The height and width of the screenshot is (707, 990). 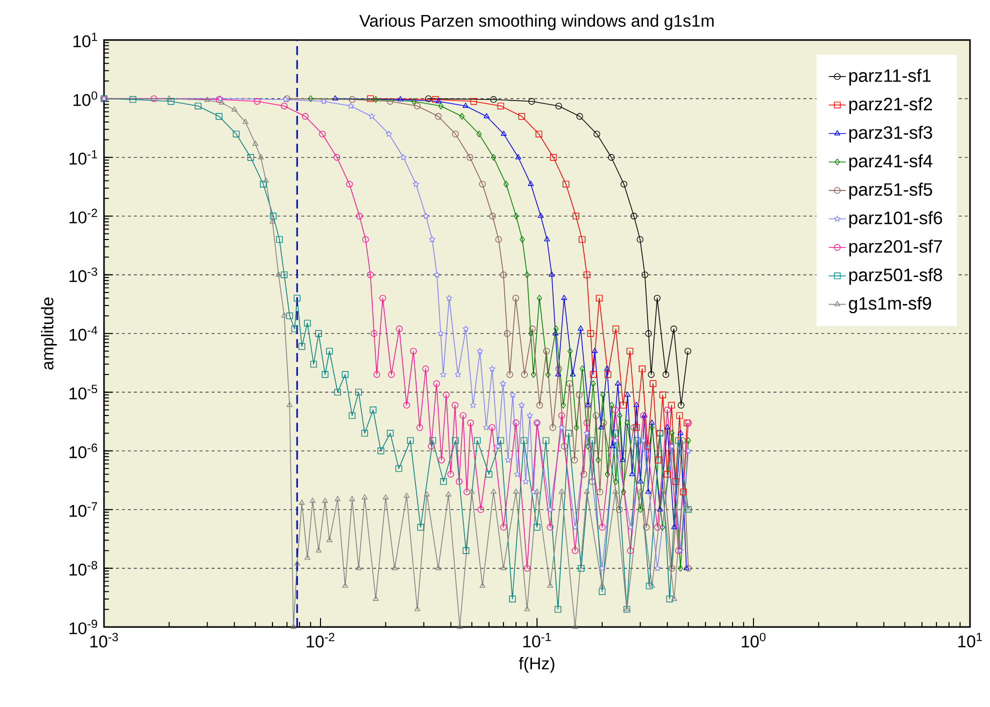 I want to click on x-tick-label: 10$^{-1}$, so click(x=537, y=640).